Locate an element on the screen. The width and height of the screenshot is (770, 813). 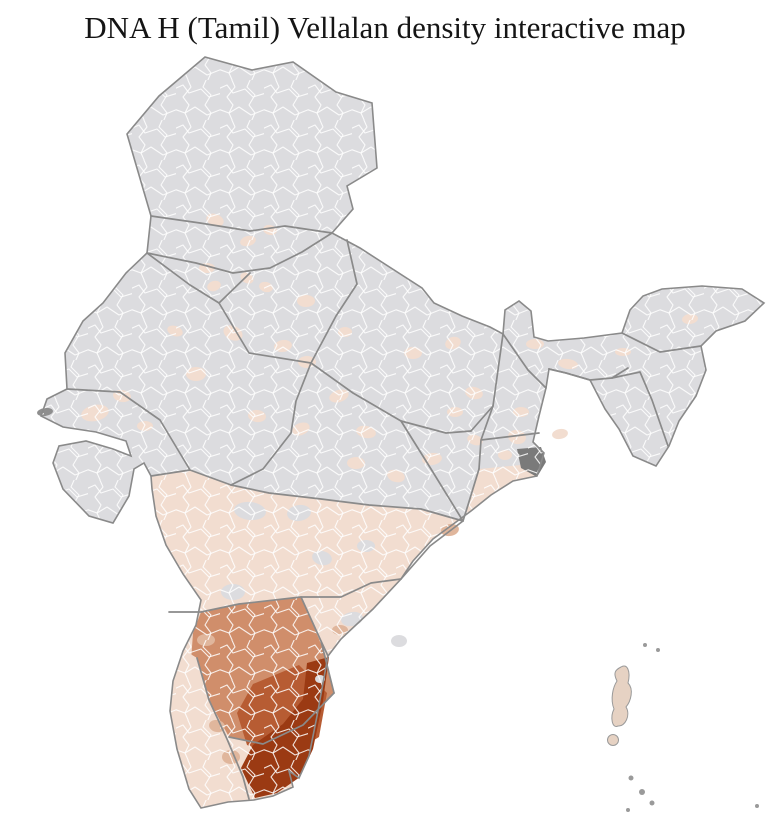
island-andaman-little is located at coordinates (613, 740).